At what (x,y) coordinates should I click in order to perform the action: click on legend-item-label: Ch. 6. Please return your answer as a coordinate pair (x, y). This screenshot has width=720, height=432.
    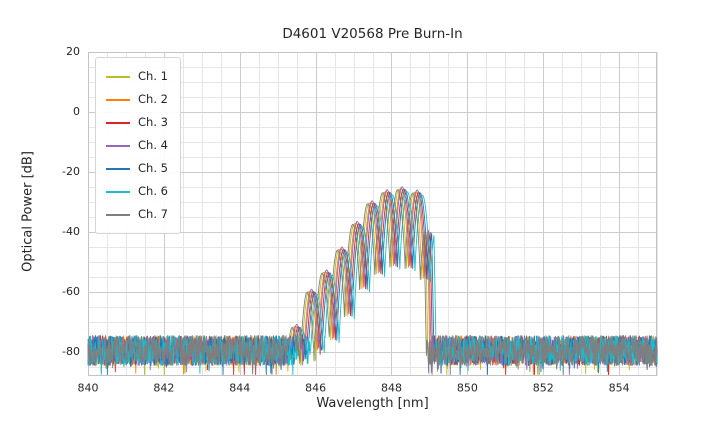
    Looking at the image, I should click on (153, 190).